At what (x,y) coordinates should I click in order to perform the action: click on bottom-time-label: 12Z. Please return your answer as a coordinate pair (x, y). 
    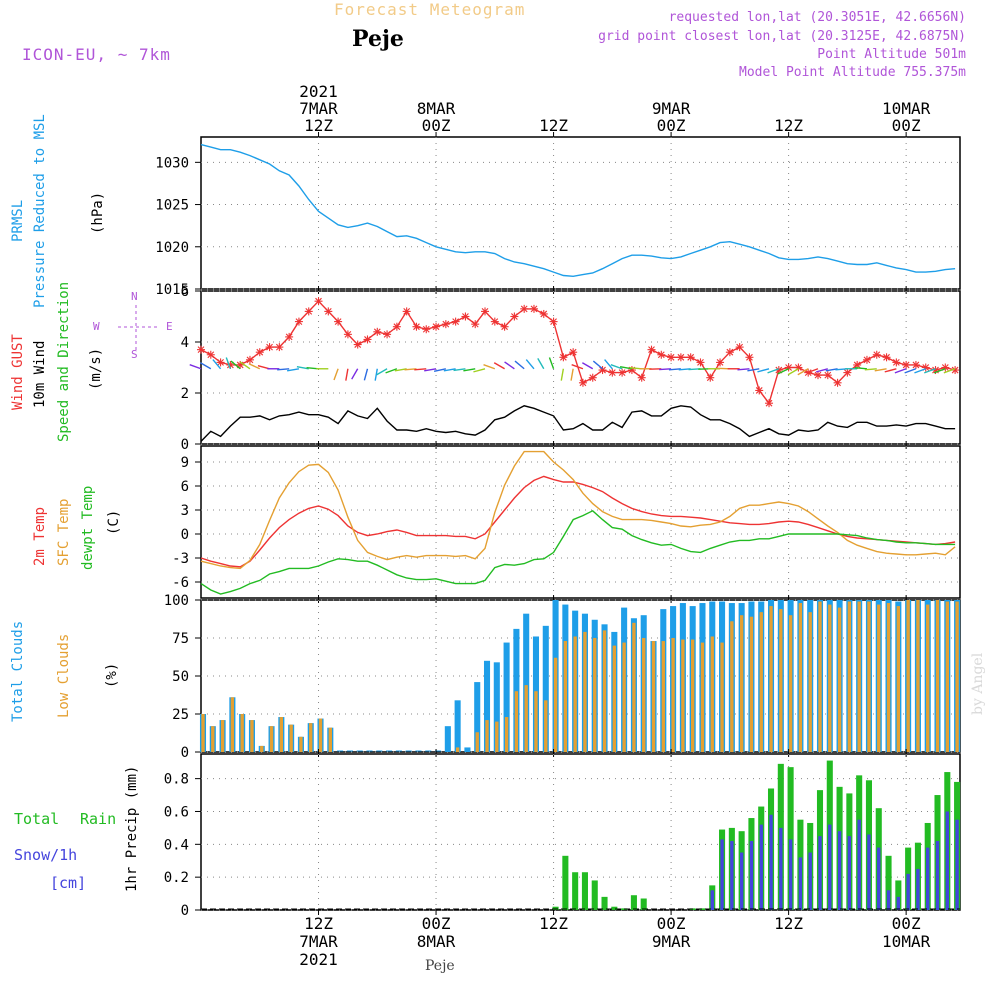
    Looking at the image, I should click on (553, 923).